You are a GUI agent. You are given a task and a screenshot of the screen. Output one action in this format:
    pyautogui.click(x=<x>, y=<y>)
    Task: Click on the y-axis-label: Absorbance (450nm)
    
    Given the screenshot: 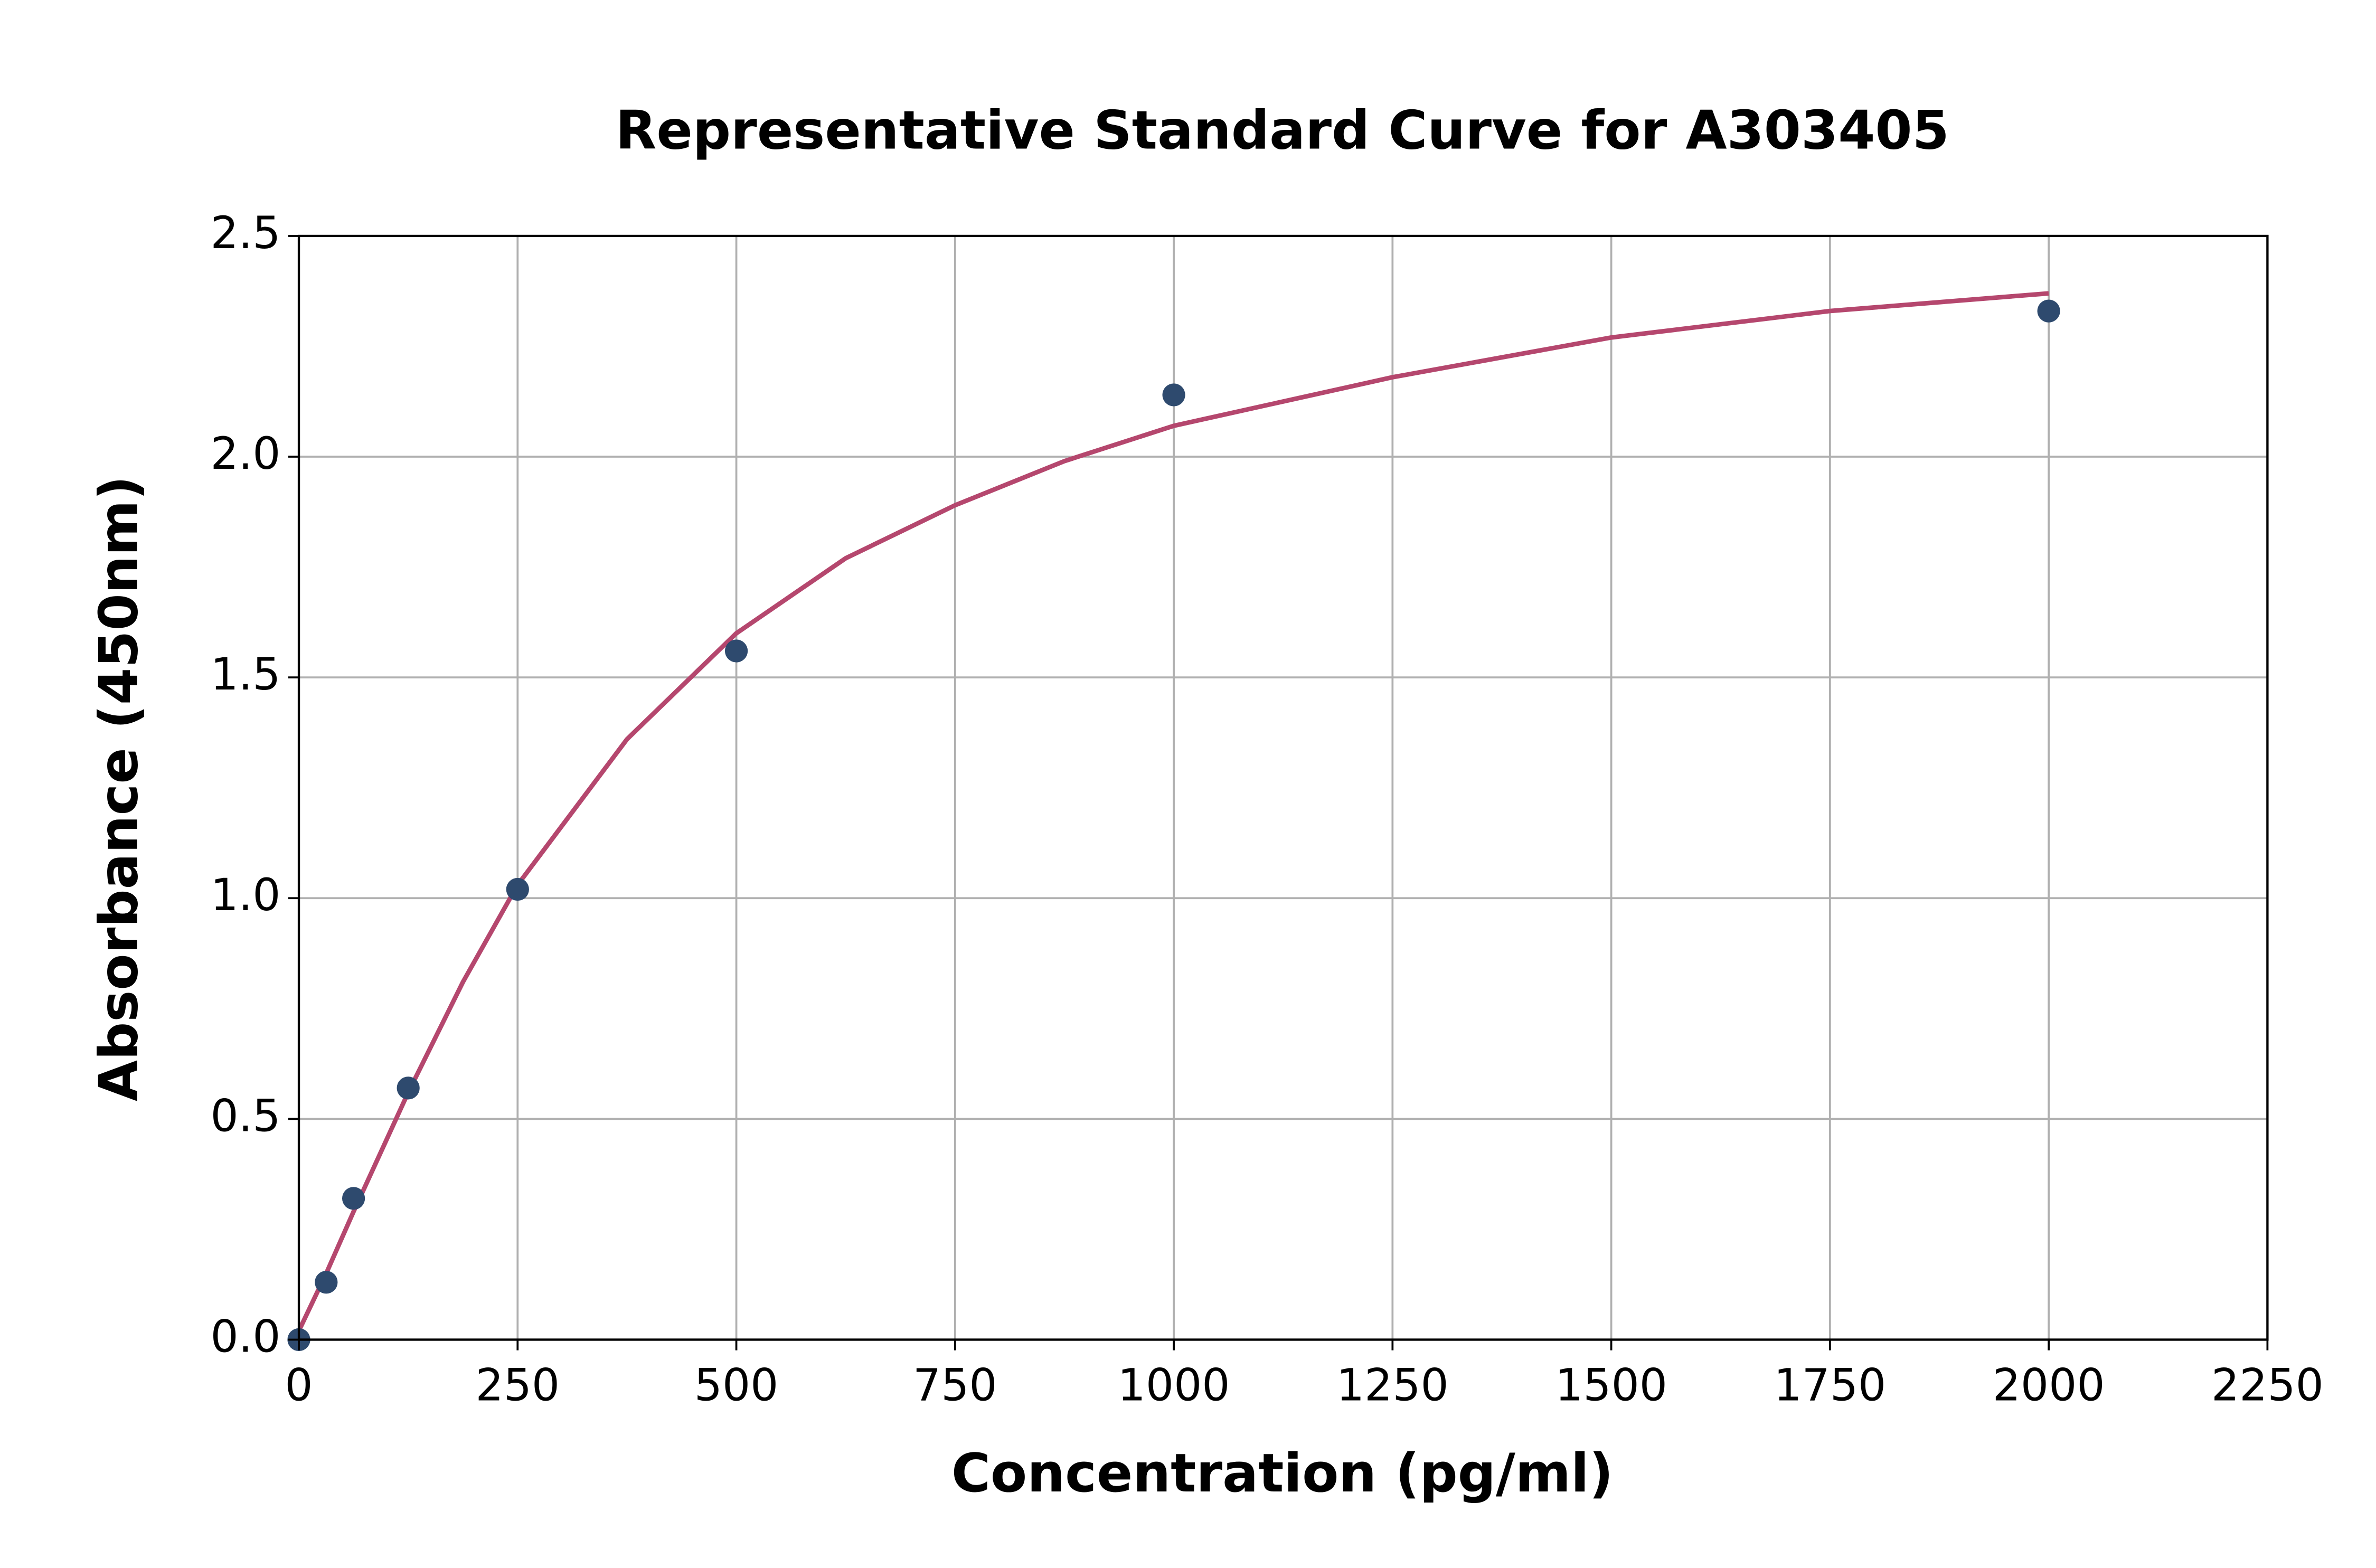 What is the action you would take?
    pyautogui.click(x=118, y=789)
    